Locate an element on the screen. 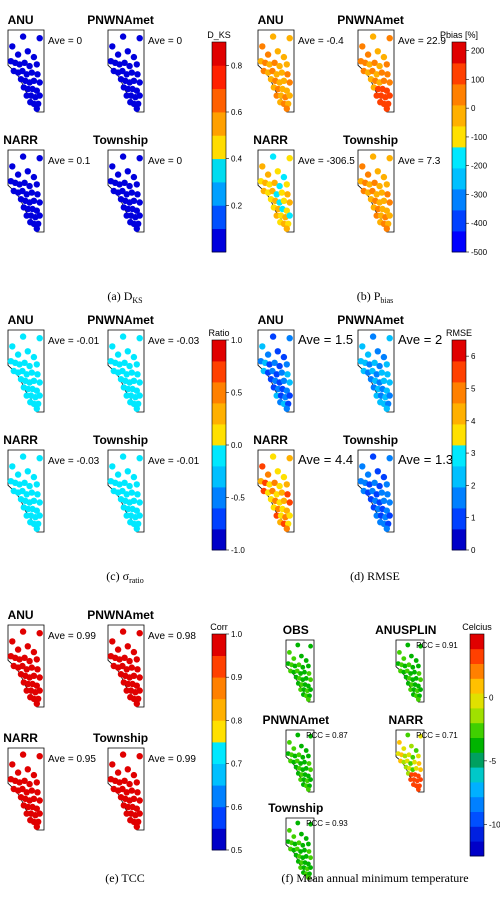  map-panel: ANU Ave = -0.4 is located at coordinates (300, 63).